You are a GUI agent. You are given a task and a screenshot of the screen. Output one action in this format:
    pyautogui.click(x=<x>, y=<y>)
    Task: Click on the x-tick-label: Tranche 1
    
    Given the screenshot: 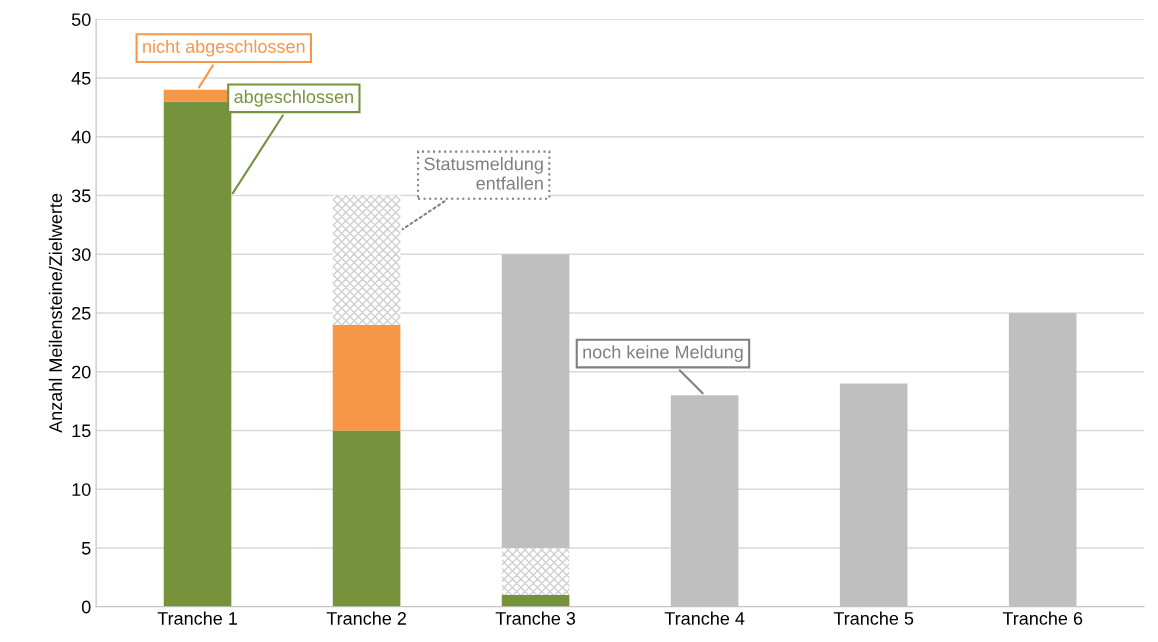 What is the action you would take?
    pyautogui.click(x=197, y=618)
    